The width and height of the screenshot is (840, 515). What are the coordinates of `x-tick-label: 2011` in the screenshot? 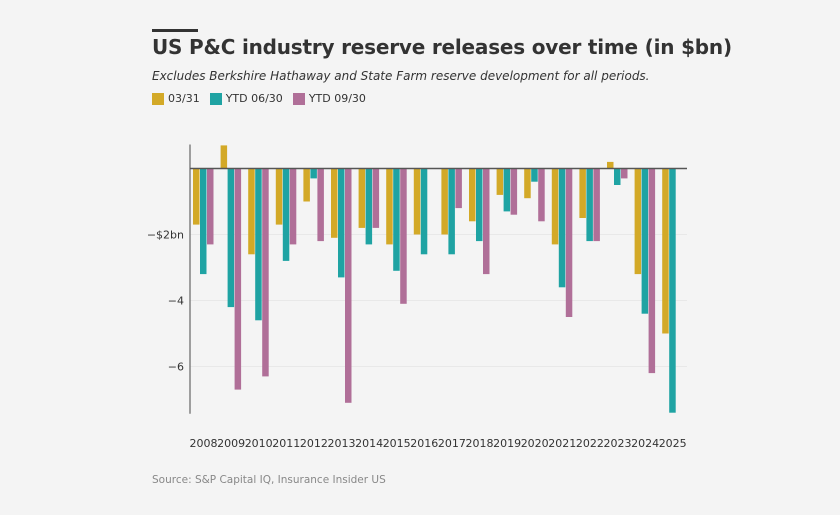 It's located at (286, 443).